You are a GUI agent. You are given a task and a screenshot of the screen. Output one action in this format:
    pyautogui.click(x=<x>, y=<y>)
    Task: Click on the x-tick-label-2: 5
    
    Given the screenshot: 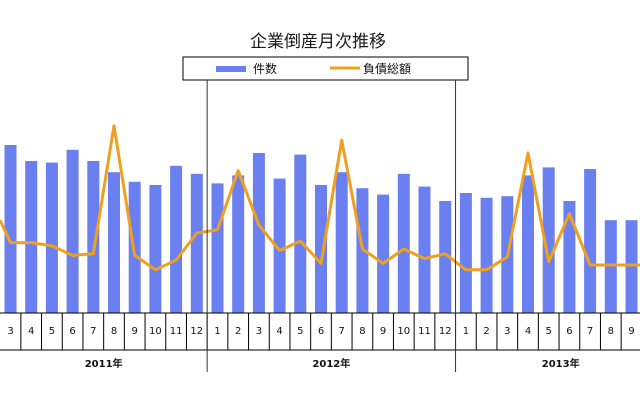 What is the action you would take?
    pyautogui.click(x=52, y=331)
    